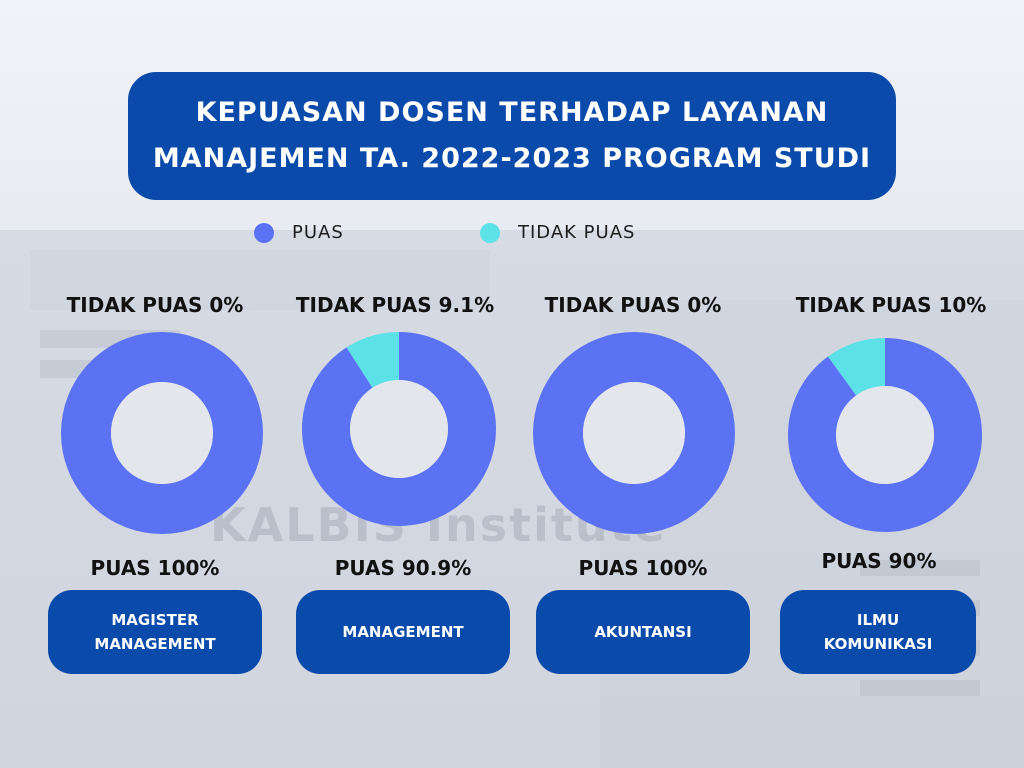 The width and height of the screenshot is (1024, 768). I want to click on program-button-akuntansi: AKUNTANSI, so click(643, 632).